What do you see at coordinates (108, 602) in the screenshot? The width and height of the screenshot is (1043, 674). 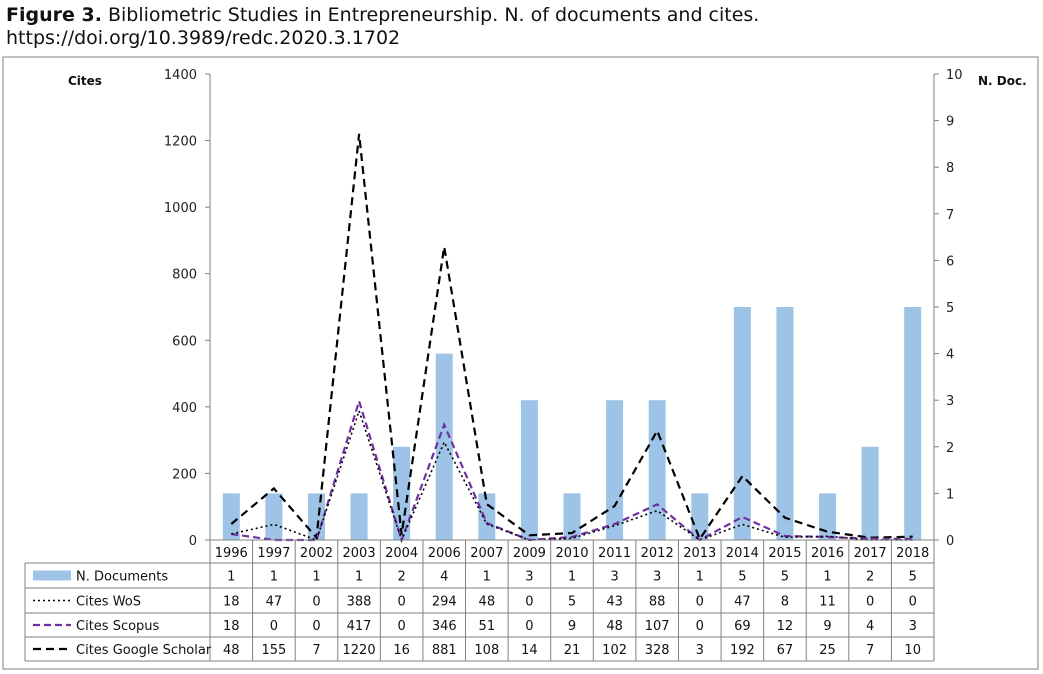 I see `legend-label: Cites WoS` at bounding box center [108, 602].